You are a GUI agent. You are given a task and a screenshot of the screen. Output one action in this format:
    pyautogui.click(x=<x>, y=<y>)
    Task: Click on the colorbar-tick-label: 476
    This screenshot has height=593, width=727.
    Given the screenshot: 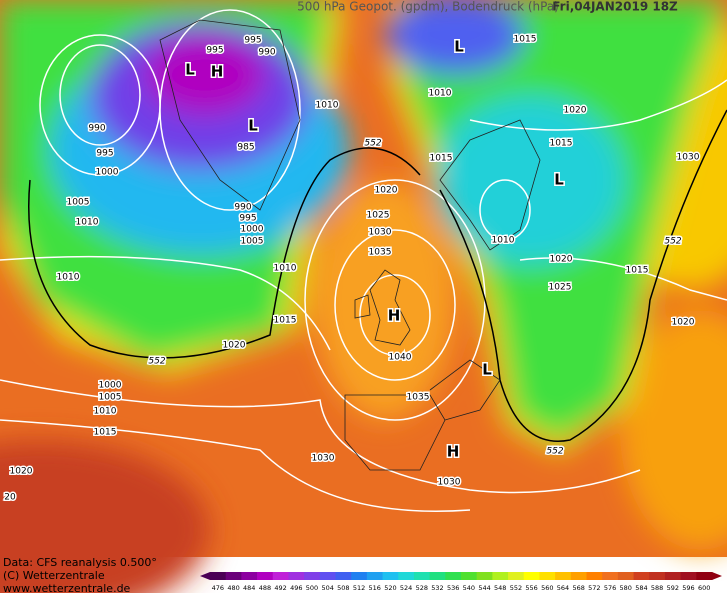 What is the action you would take?
    pyautogui.click(x=218, y=588)
    